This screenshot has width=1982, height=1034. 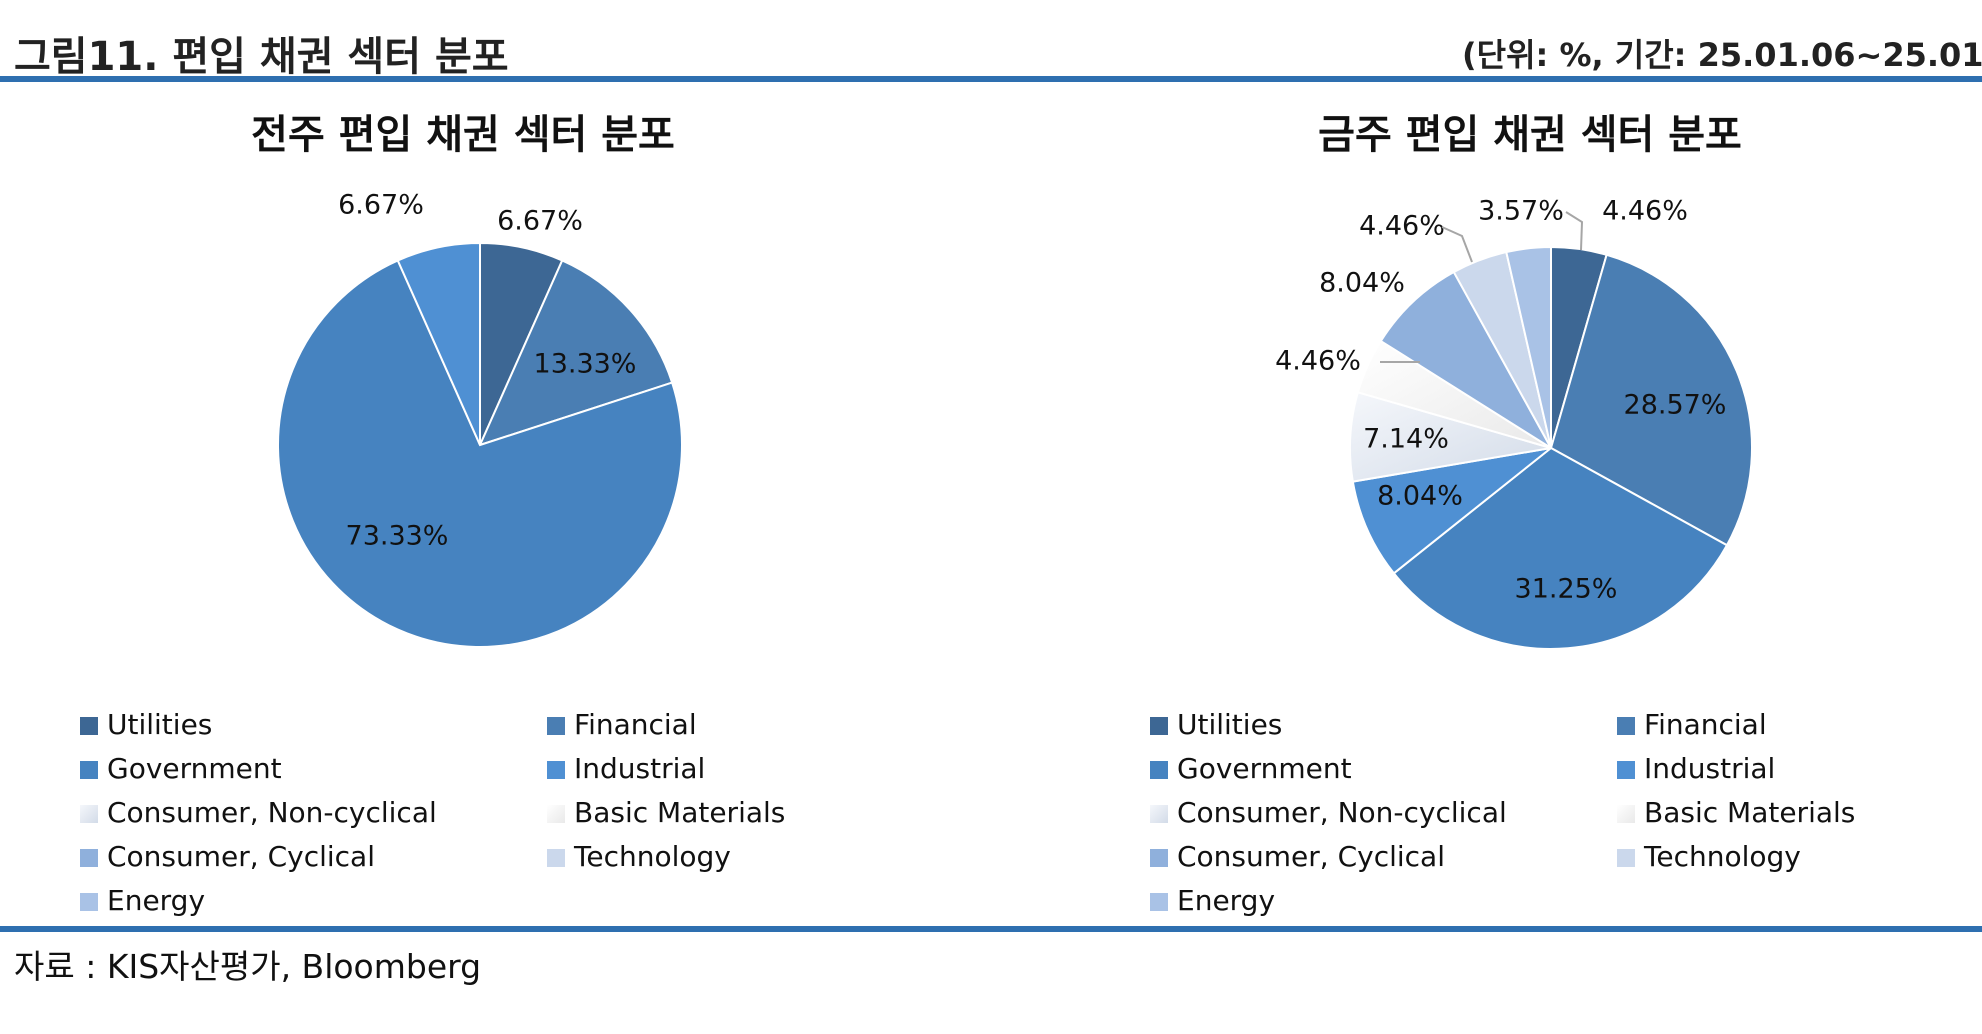 What do you see at coordinates (248, 966) in the screenshot?
I see `source-note: 자료 : KIS자산평가, Bloomberg` at bounding box center [248, 966].